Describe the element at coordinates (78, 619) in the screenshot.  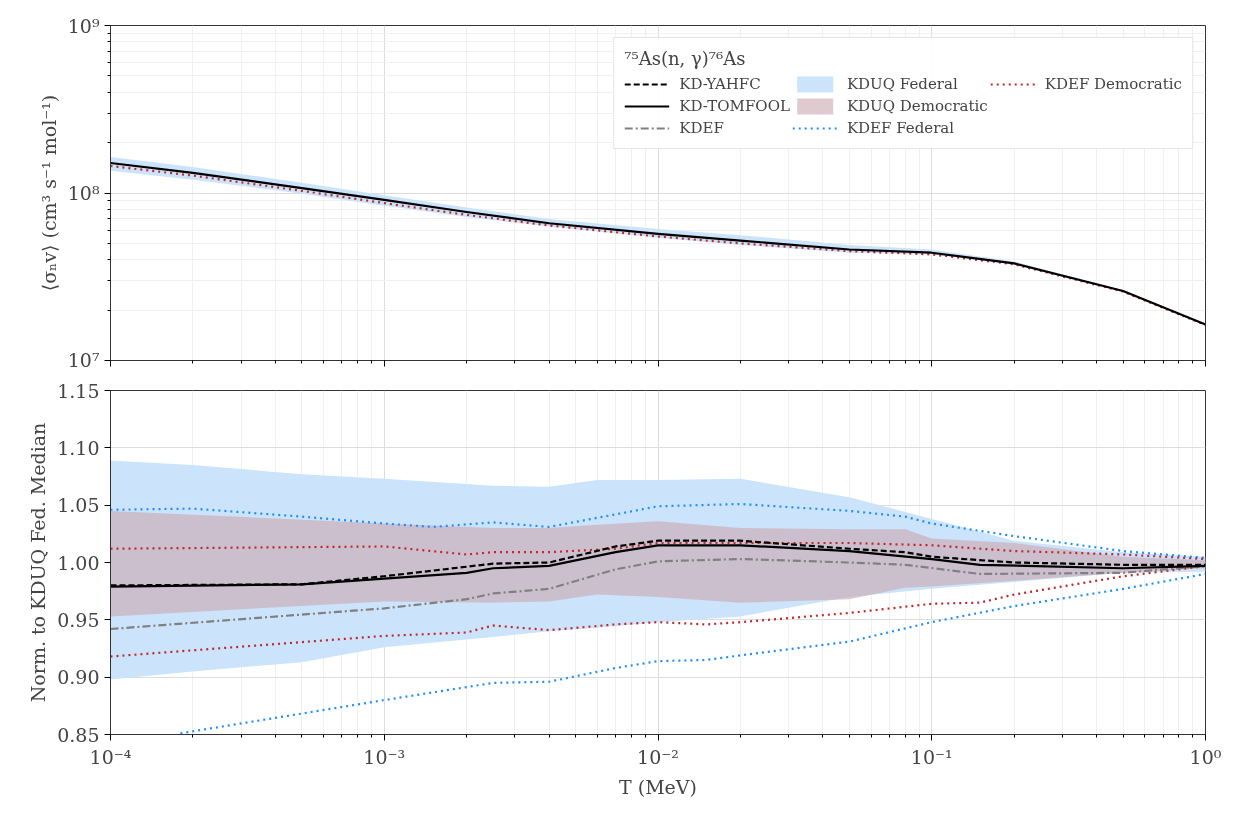
I see `y-tick-label: 0.95` at that location.